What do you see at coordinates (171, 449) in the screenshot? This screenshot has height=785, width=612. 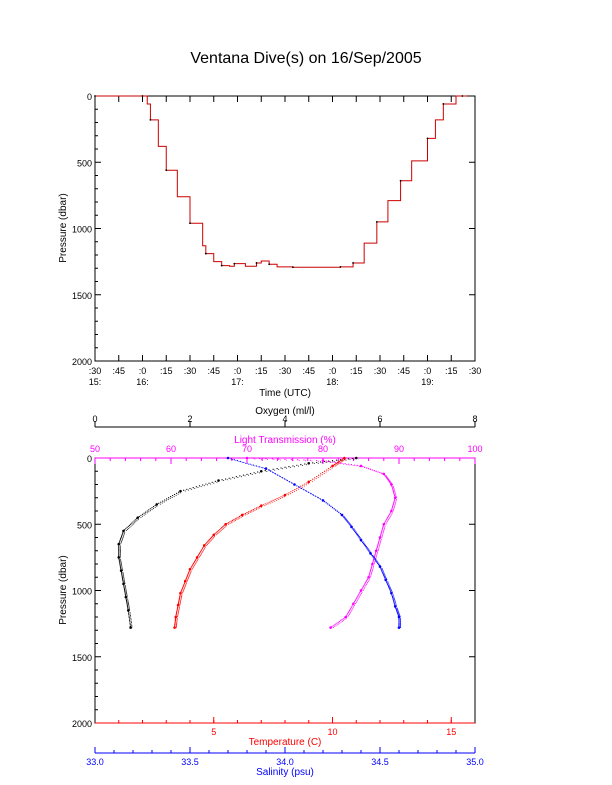 I see `light-transmission-tick-label: 60` at bounding box center [171, 449].